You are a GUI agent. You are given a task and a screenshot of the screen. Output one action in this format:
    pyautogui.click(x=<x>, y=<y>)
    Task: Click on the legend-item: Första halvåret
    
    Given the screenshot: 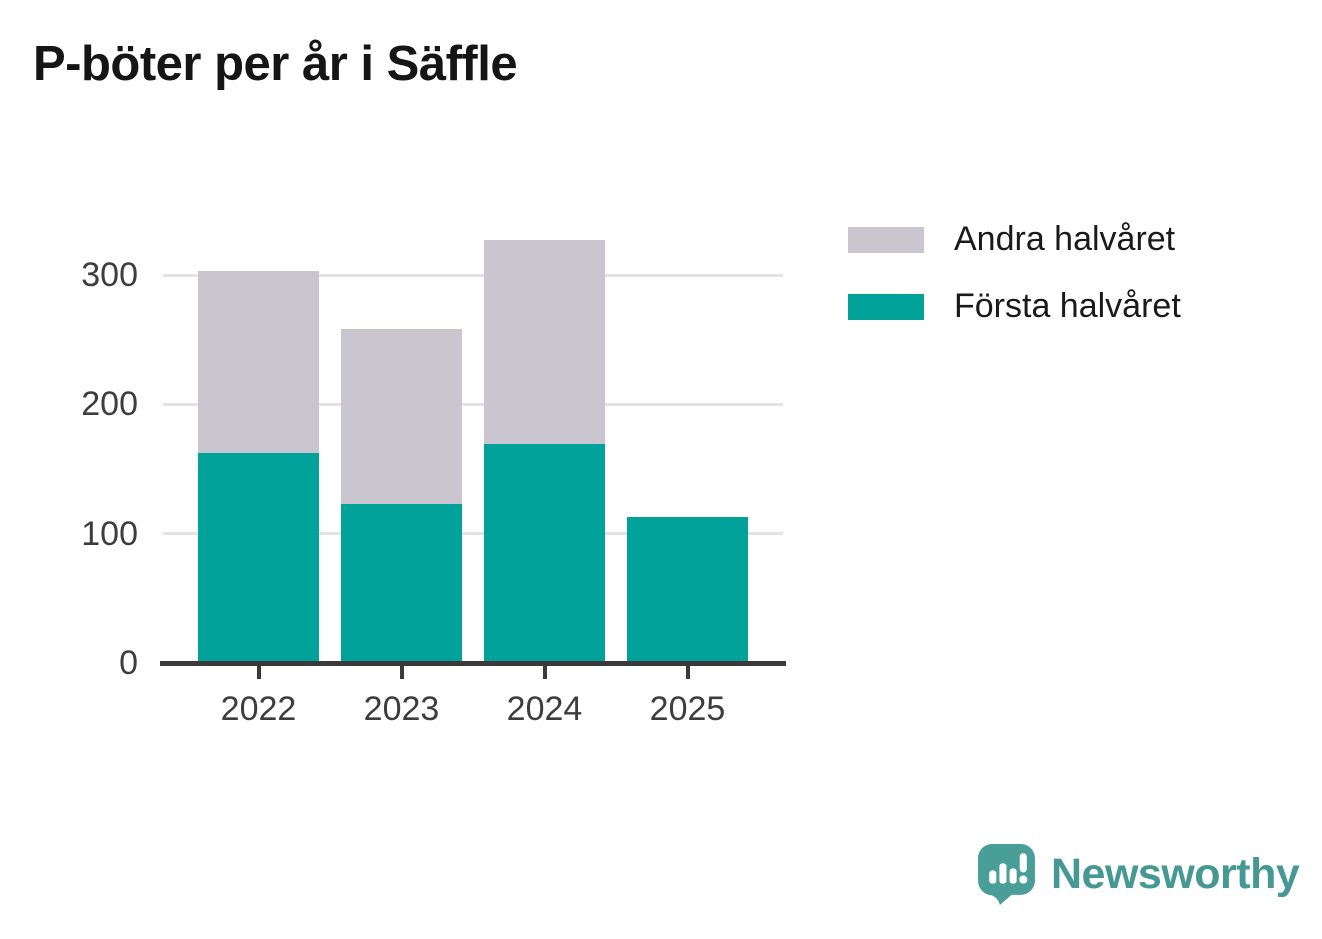 What is the action you would take?
    pyautogui.click(x=1014, y=306)
    